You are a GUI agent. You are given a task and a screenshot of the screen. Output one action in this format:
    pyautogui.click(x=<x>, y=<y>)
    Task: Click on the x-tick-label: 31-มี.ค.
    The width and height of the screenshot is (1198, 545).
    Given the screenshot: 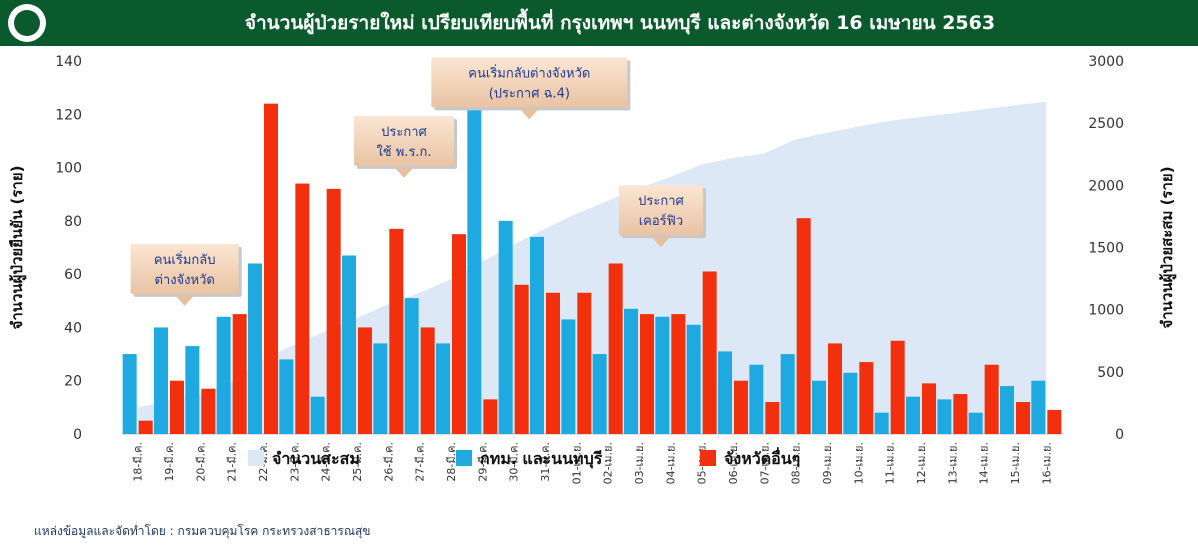 What is the action you would take?
    pyautogui.click(x=545, y=462)
    